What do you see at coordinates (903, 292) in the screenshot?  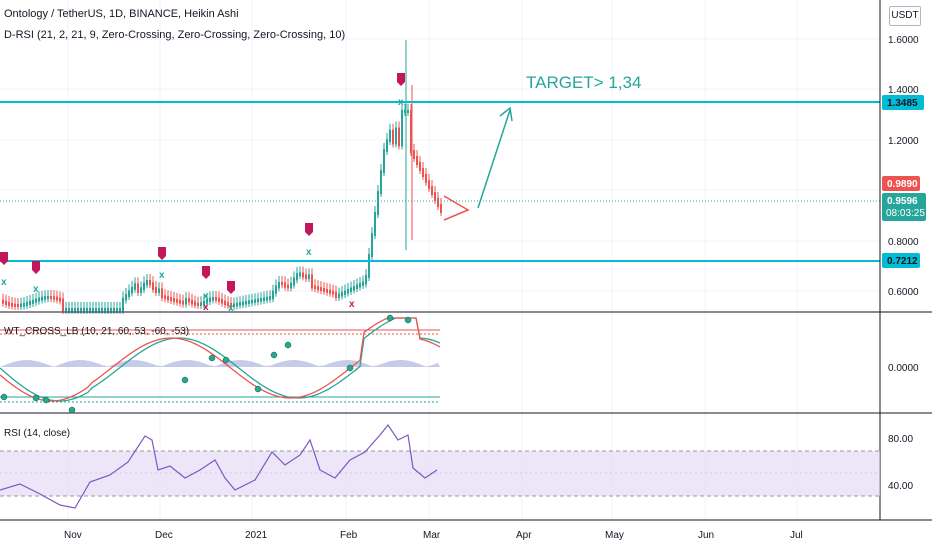 I see `price-tick: 0.6000` at bounding box center [903, 292].